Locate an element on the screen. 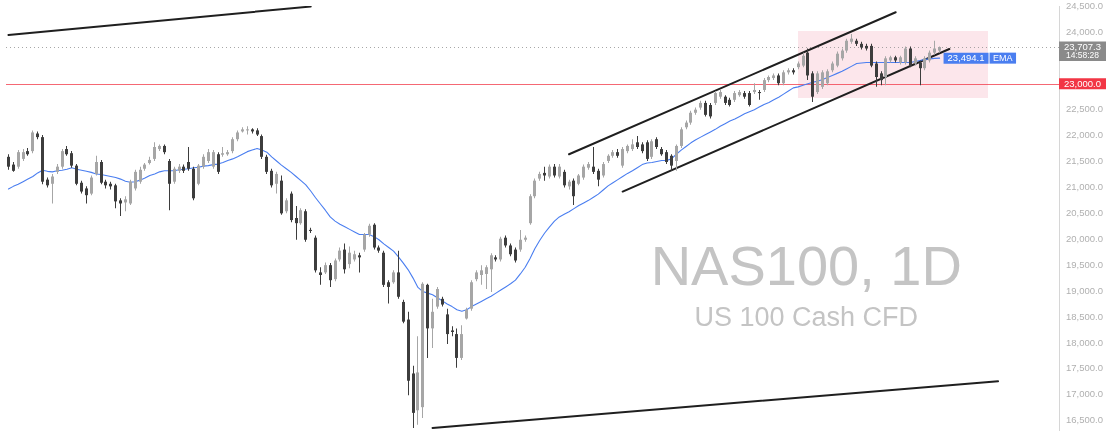 The image size is (1117, 431). y-tick-label: 17,500.0 is located at coordinates (1084, 368).